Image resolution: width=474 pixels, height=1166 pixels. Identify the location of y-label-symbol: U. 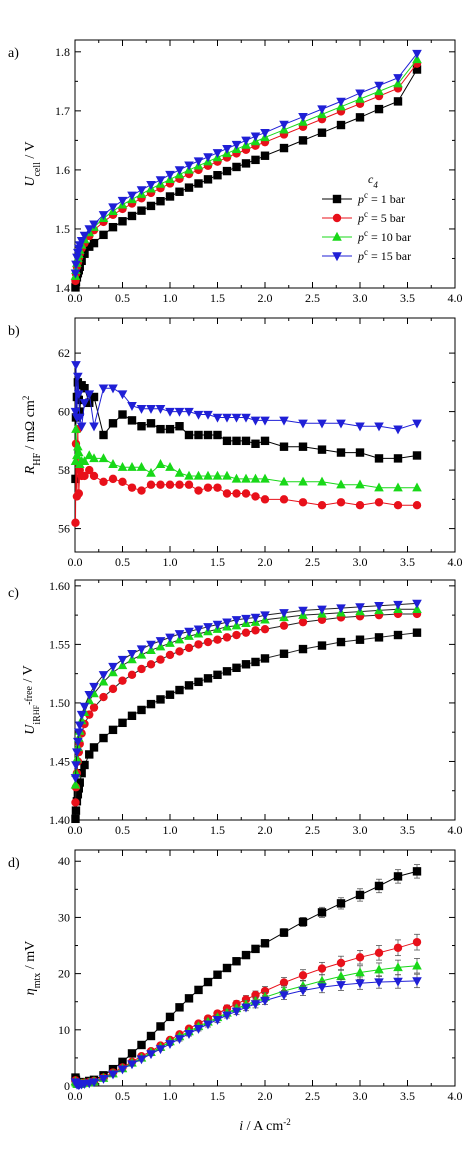
(30, 729).